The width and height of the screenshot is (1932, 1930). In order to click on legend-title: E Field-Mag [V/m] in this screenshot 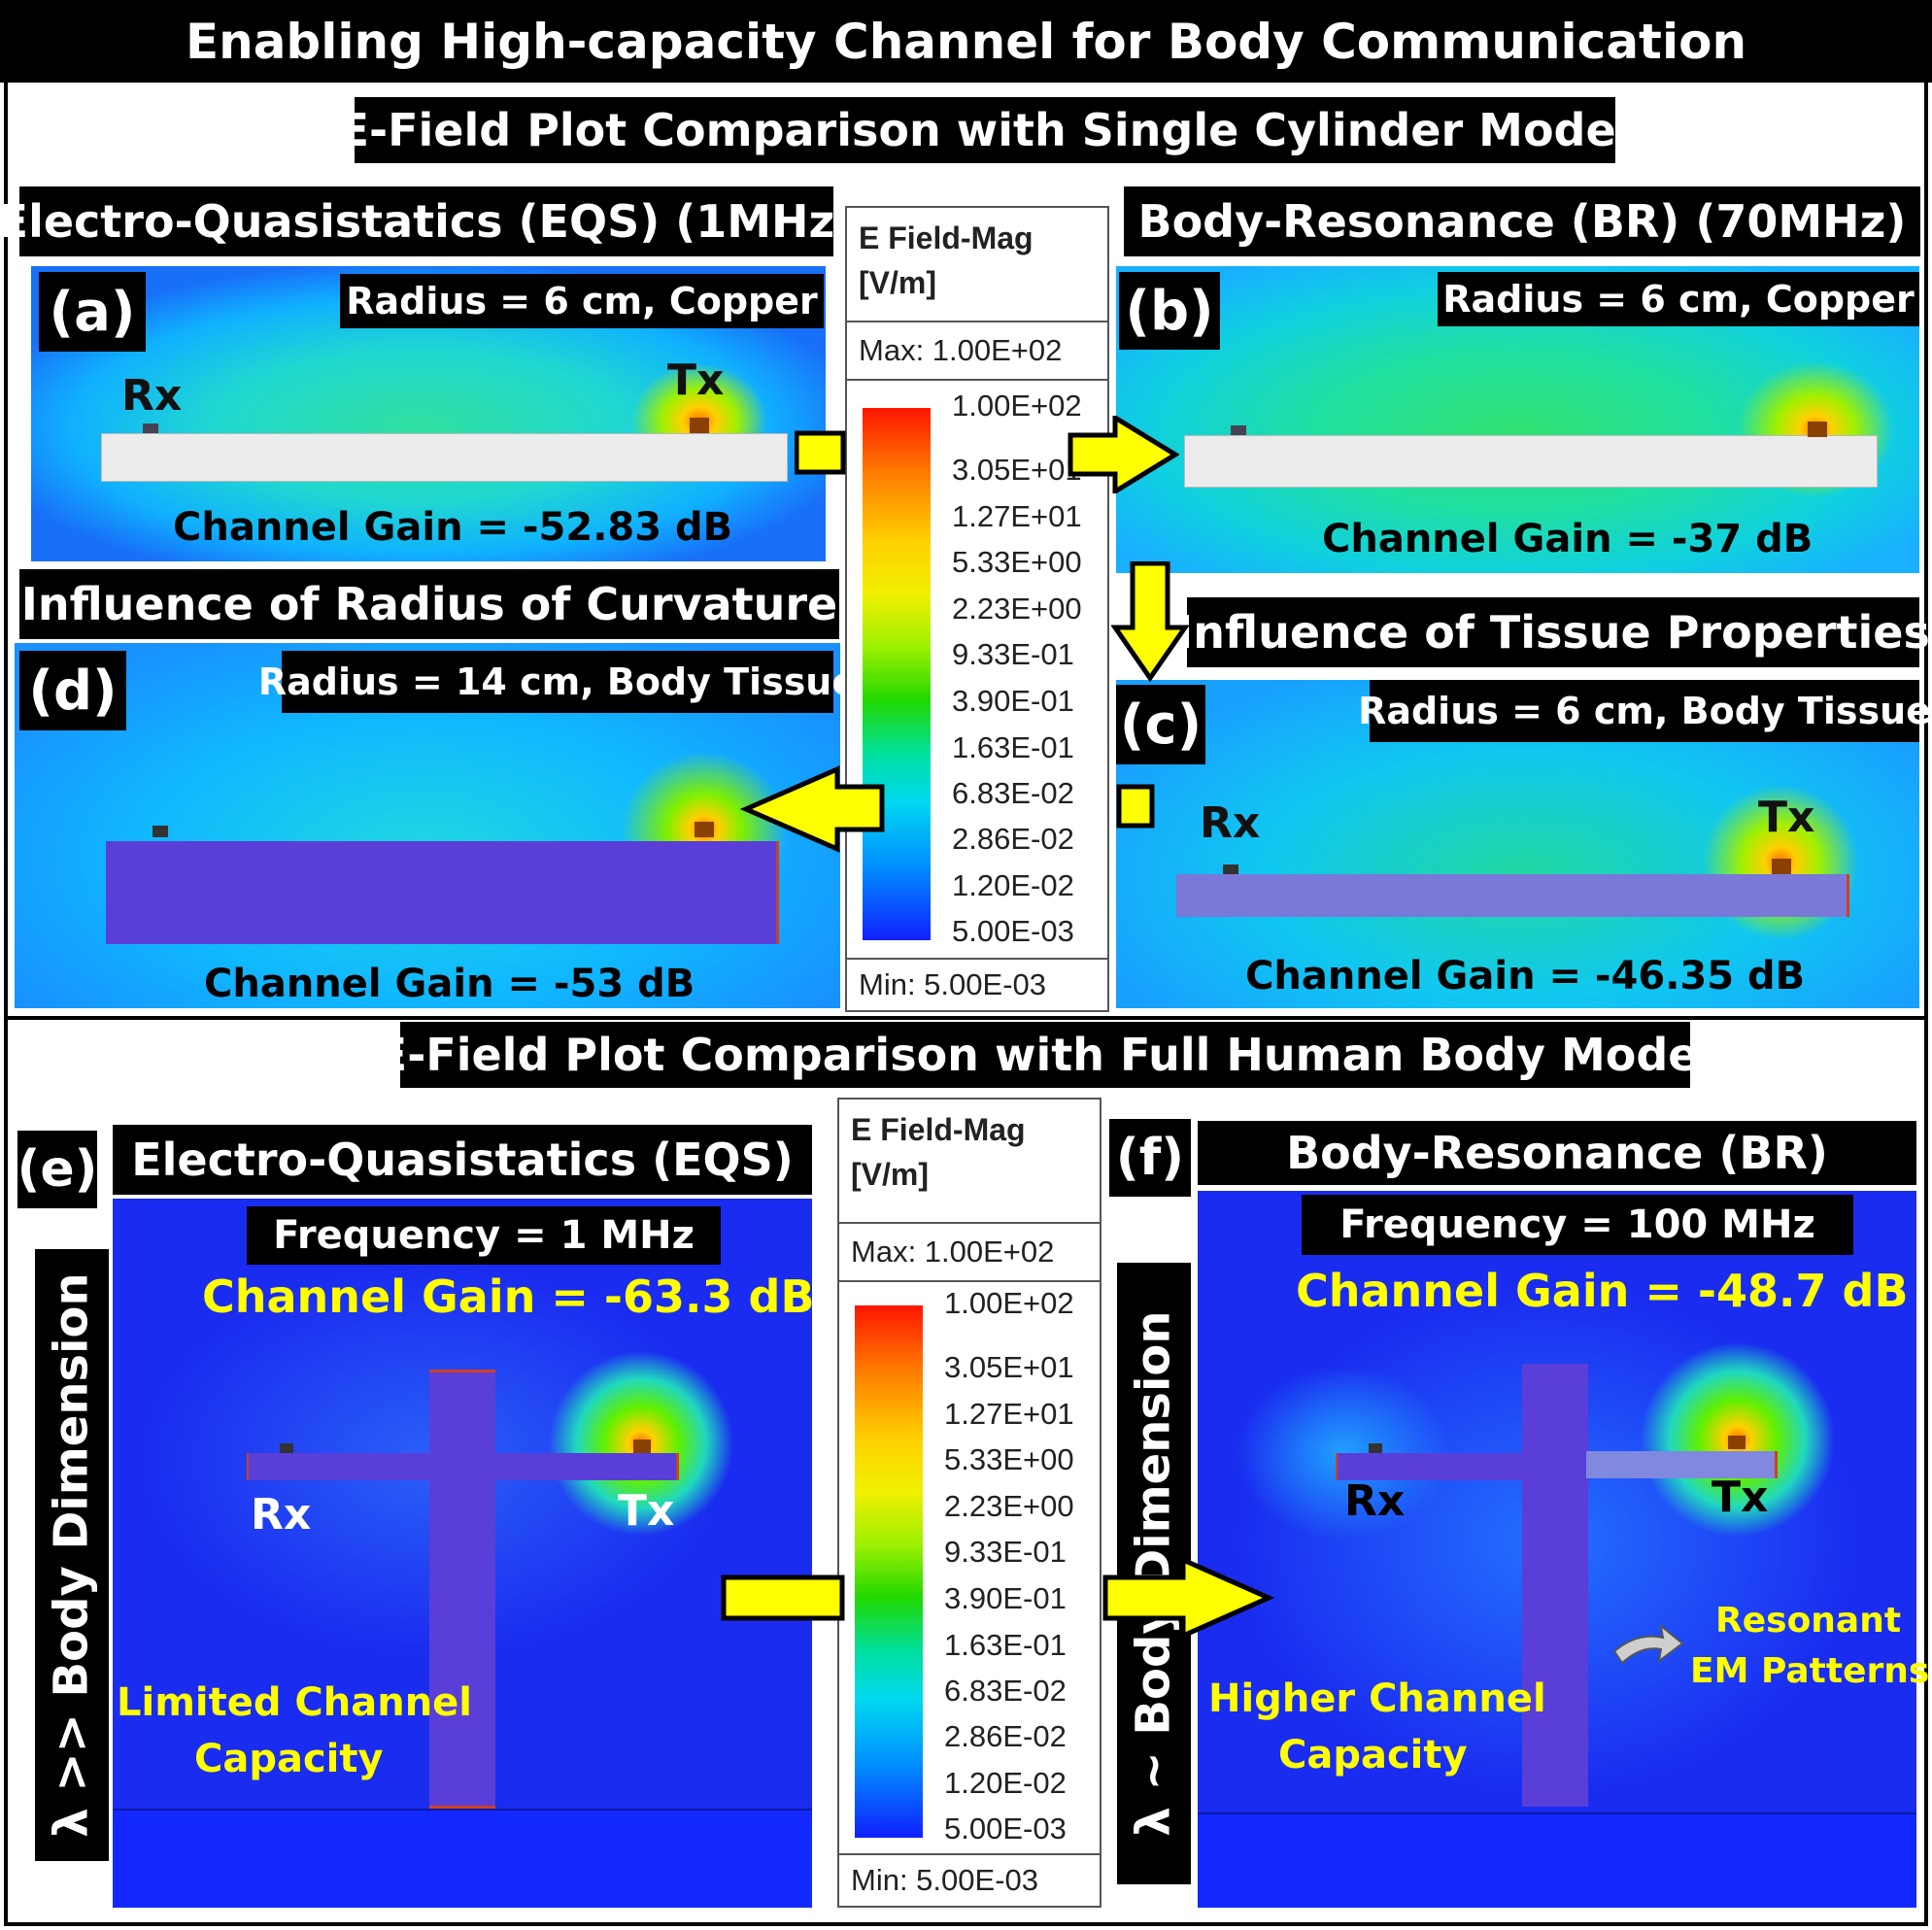, I will do `click(969, 1162)`.